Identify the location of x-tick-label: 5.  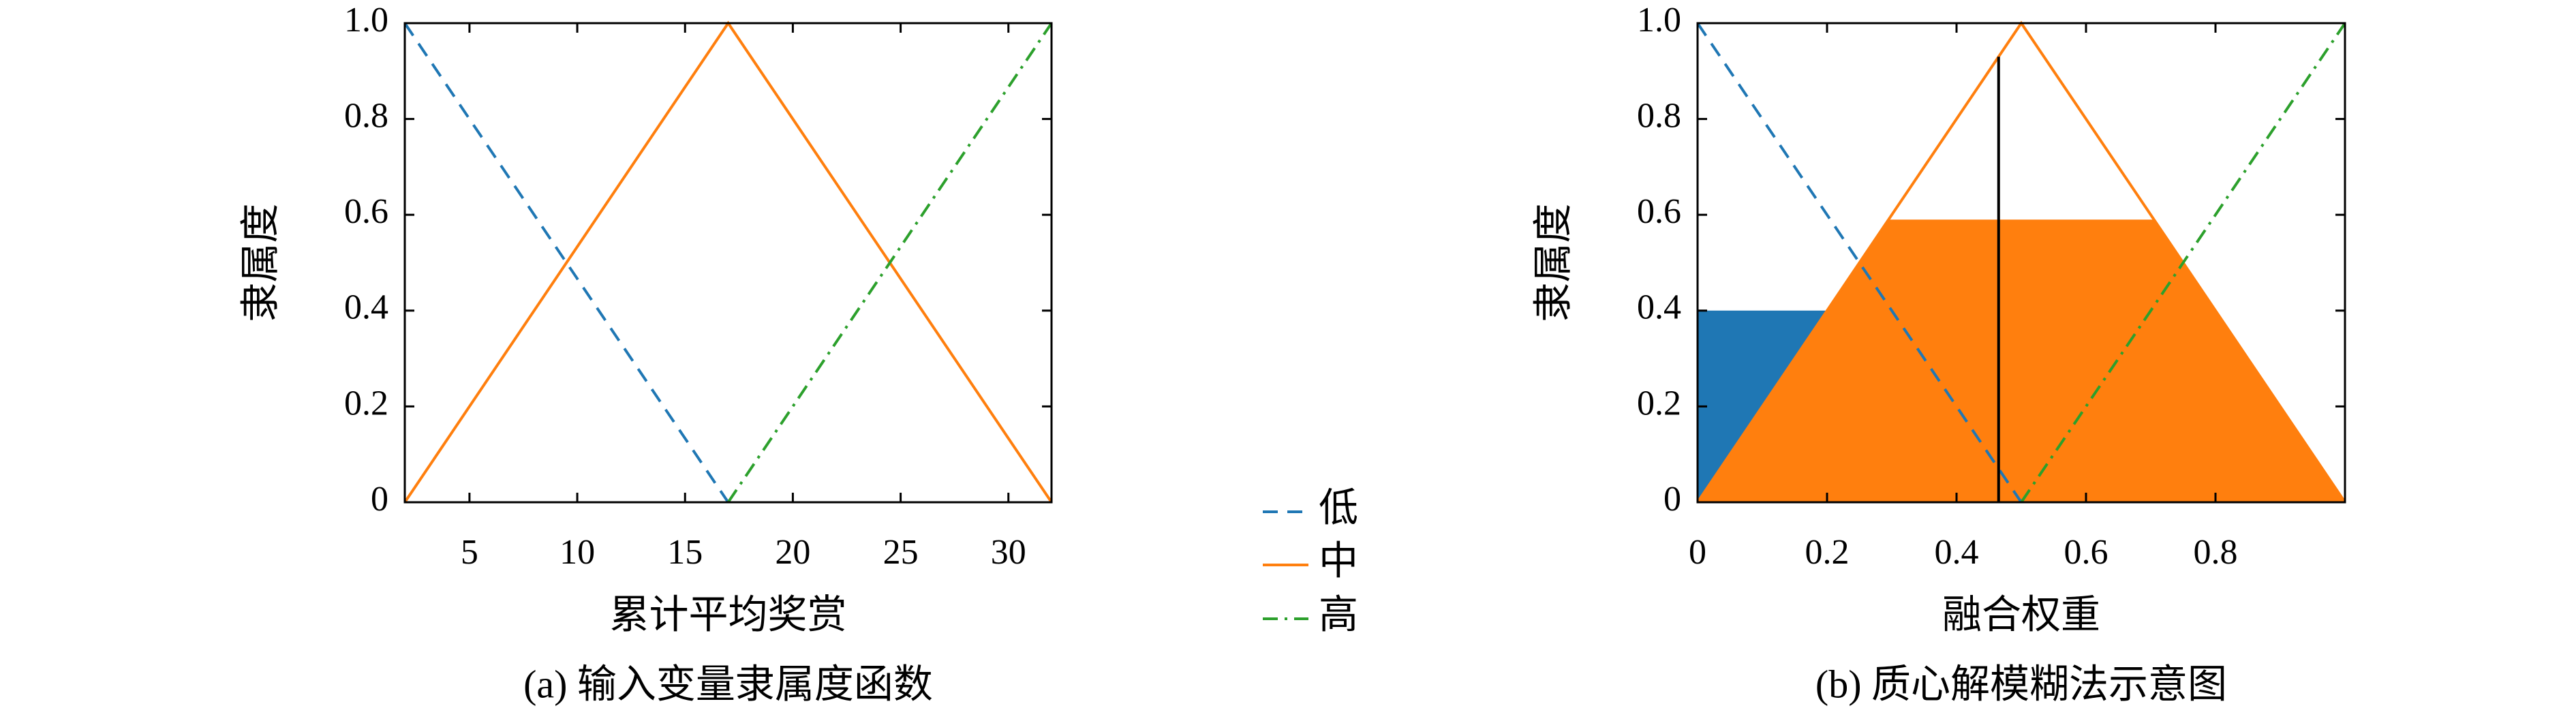
(469, 552).